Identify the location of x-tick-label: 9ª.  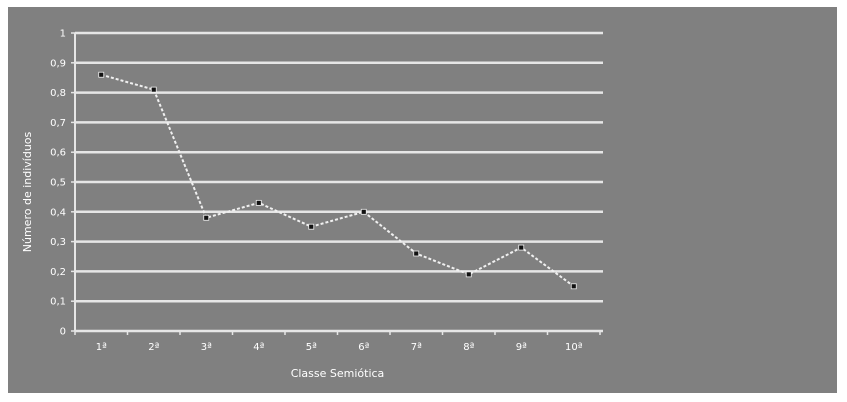
(521, 347).